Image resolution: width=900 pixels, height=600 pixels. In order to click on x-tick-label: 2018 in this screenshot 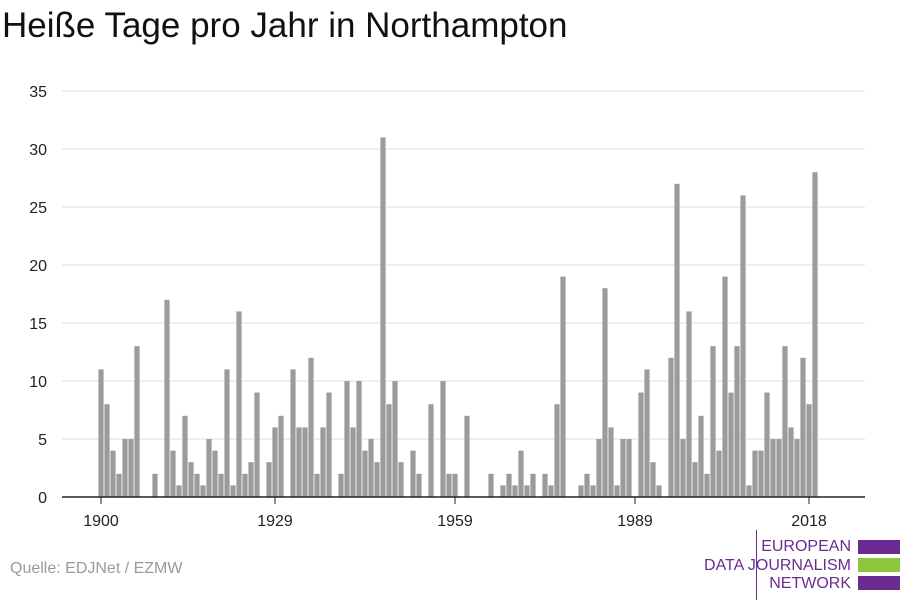, I will do `click(809, 521)`.